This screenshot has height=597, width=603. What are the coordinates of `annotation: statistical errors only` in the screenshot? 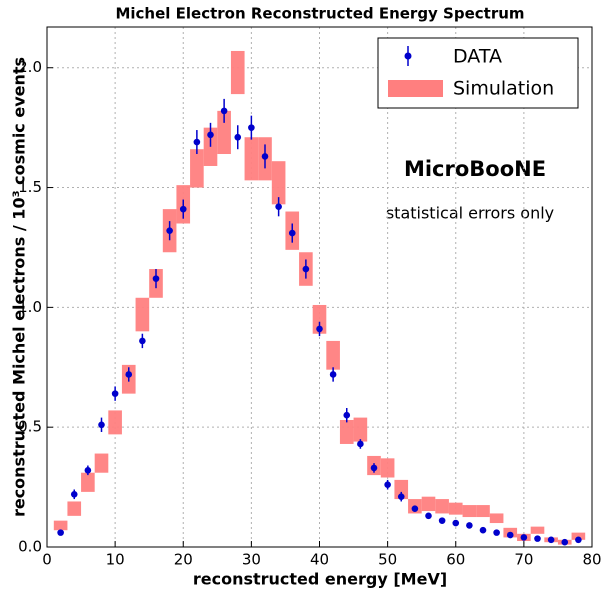 It's located at (470, 213).